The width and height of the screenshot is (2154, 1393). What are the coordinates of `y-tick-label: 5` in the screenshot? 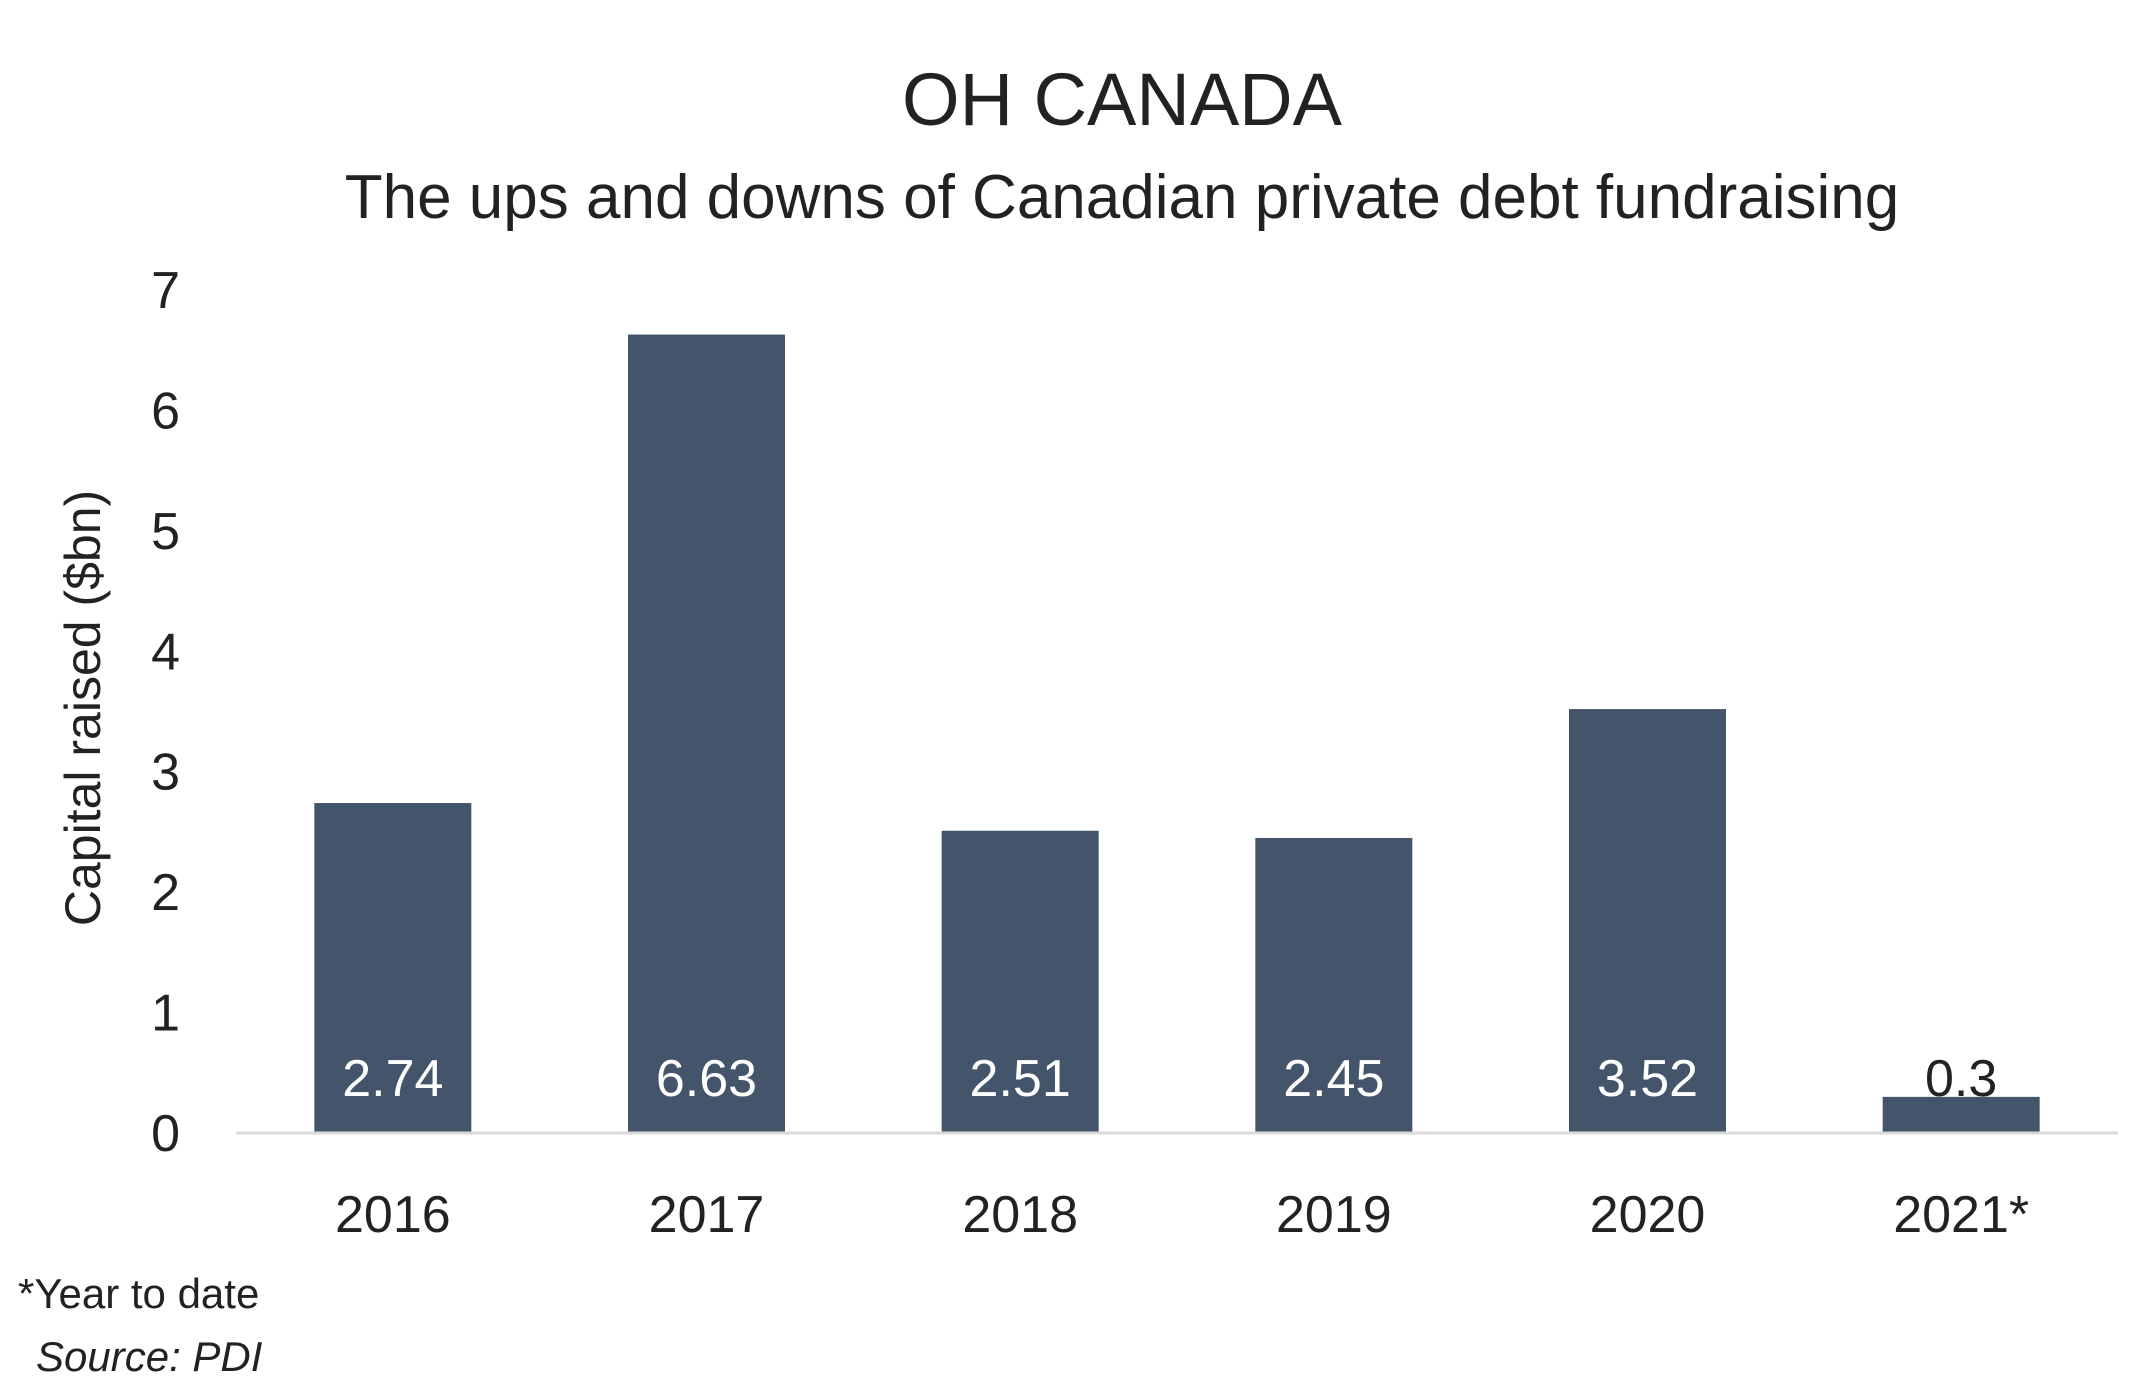 It's located at (165, 532).